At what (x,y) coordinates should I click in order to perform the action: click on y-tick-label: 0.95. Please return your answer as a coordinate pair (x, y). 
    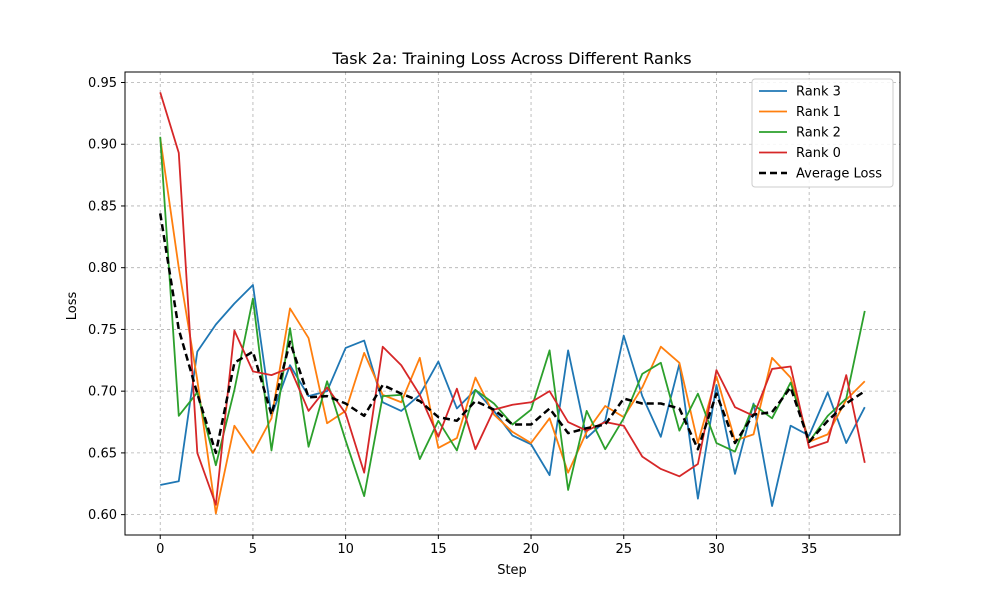
    Looking at the image, I should click on (102, 83).